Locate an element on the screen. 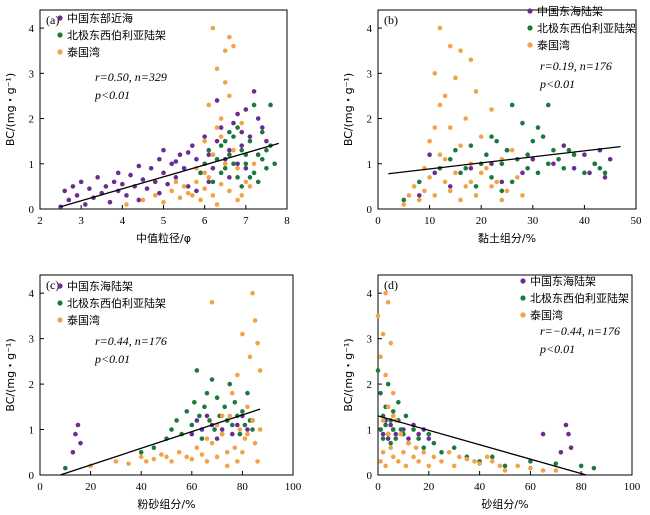 The width and height of the screenshot is (650, 515). x-tick-label: 50 is located at coordinates (637, 221).